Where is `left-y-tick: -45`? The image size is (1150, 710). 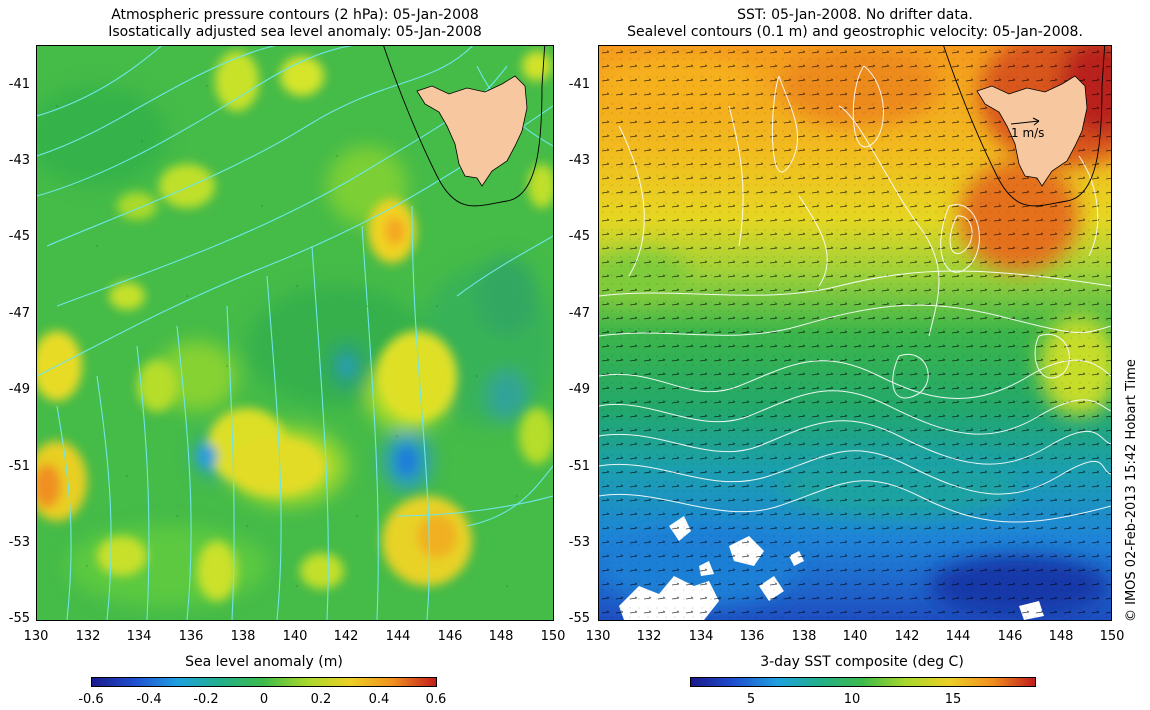
left-y-tick: -45 is located at coordinates (19, 236).